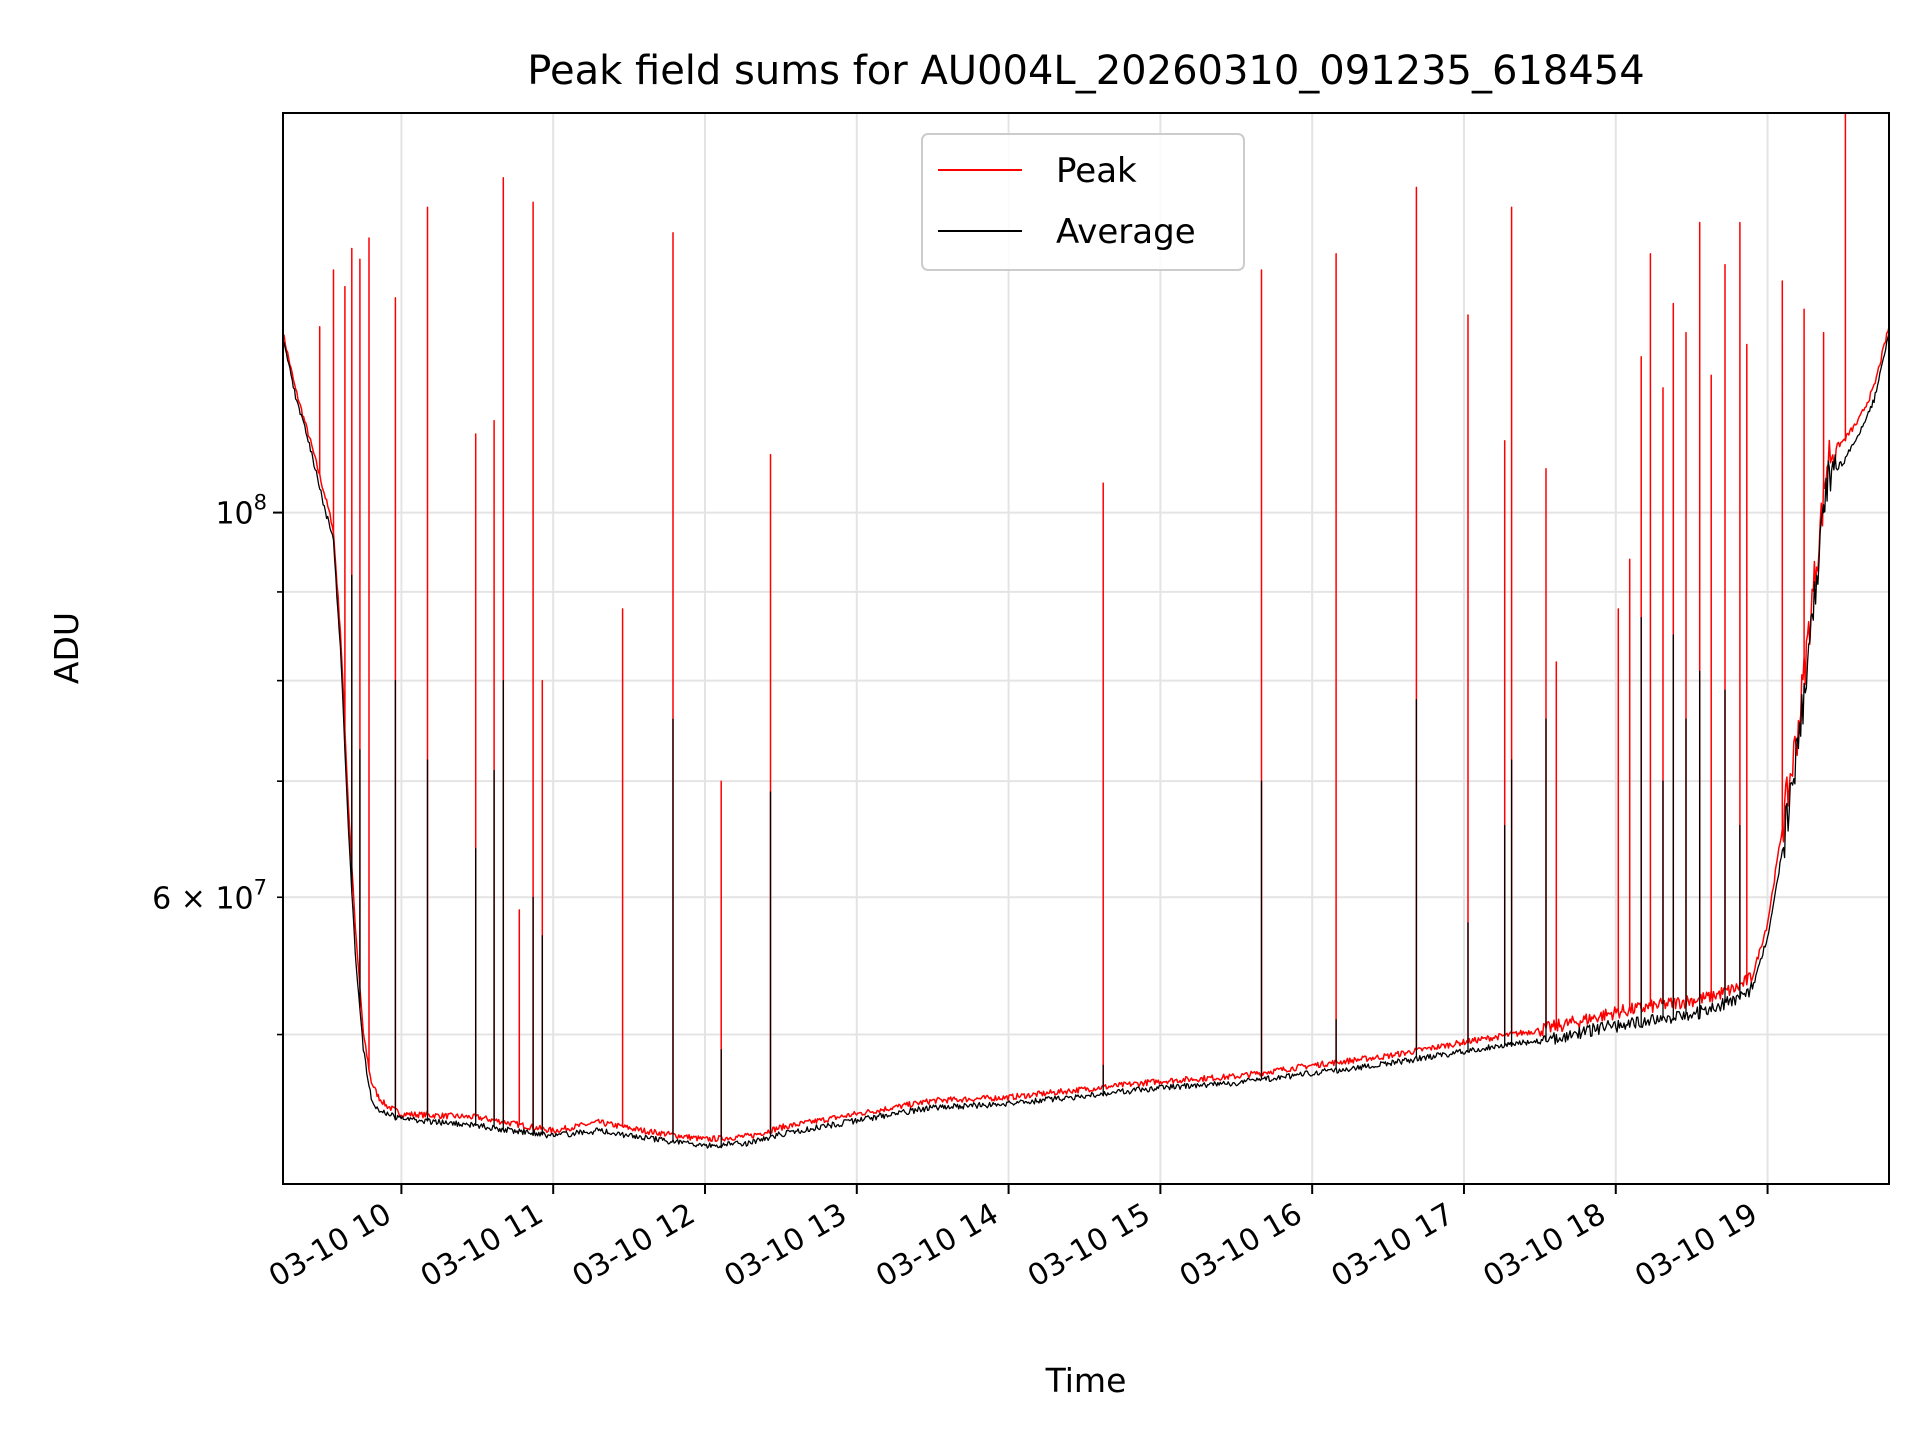 This screenshot has width=1920, height=1440. I want to click on y-tick-label: 6 × 107, so click(209, 895).